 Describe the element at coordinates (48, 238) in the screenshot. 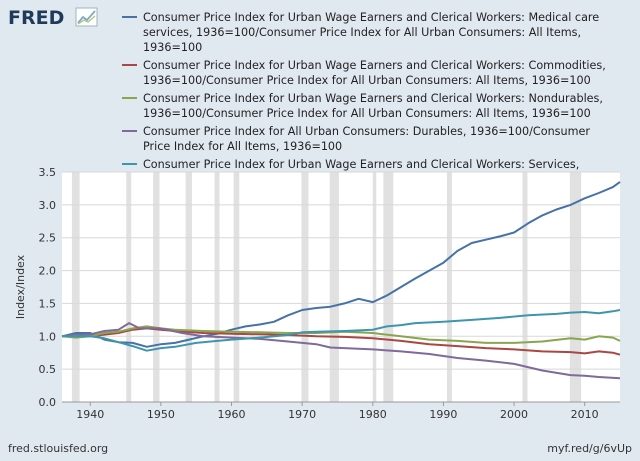

I see `y-tick-label: 2.5` at that location.